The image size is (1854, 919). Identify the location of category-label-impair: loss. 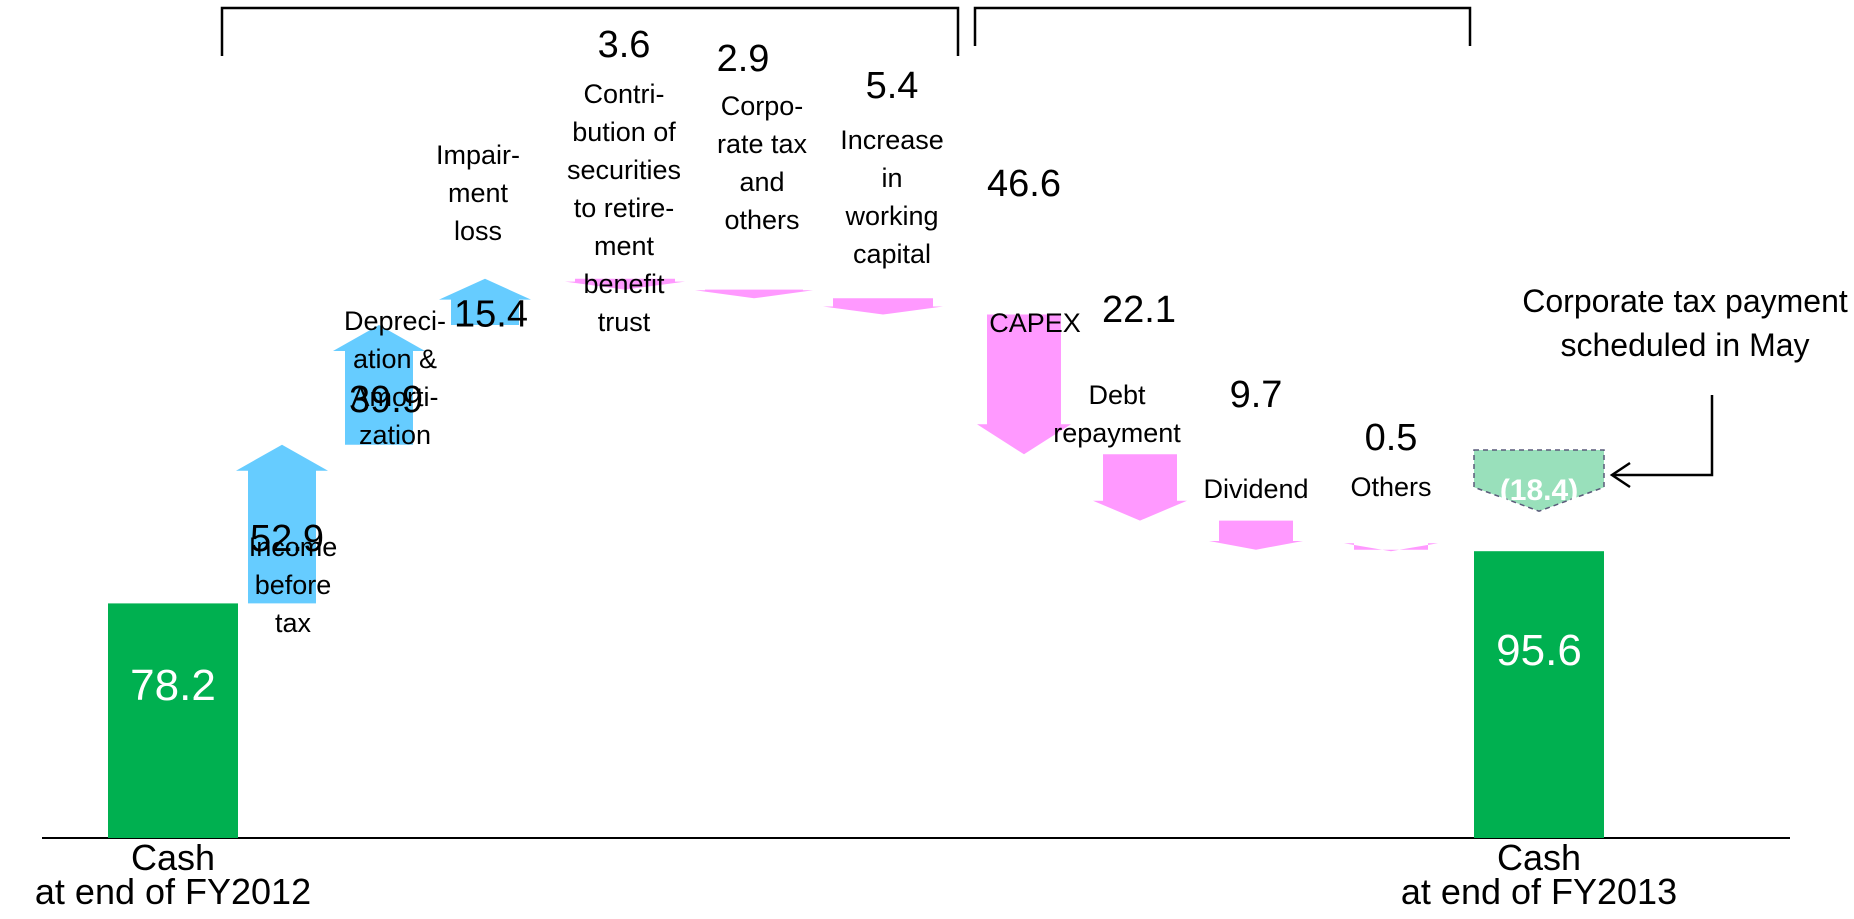
(478, 231).